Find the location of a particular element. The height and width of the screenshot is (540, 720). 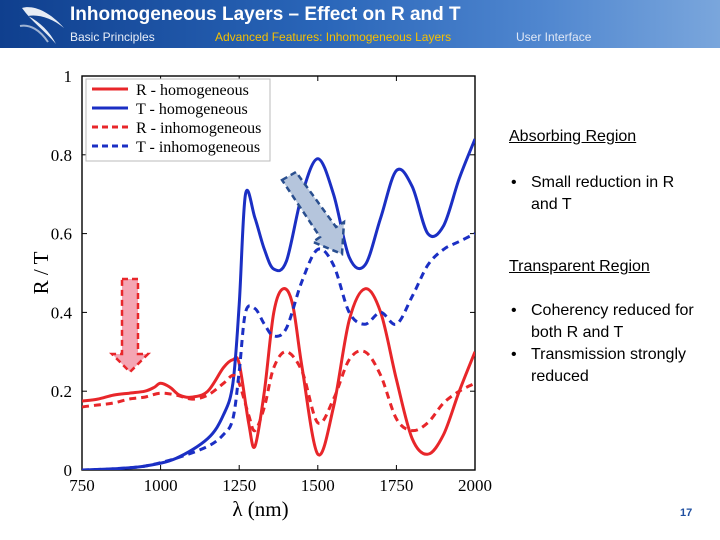

absorbing-arrow-icon is located at coordinates (130, 325).